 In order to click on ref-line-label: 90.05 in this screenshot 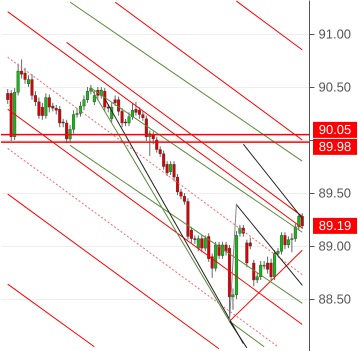, I will do `click(335, 129)`.